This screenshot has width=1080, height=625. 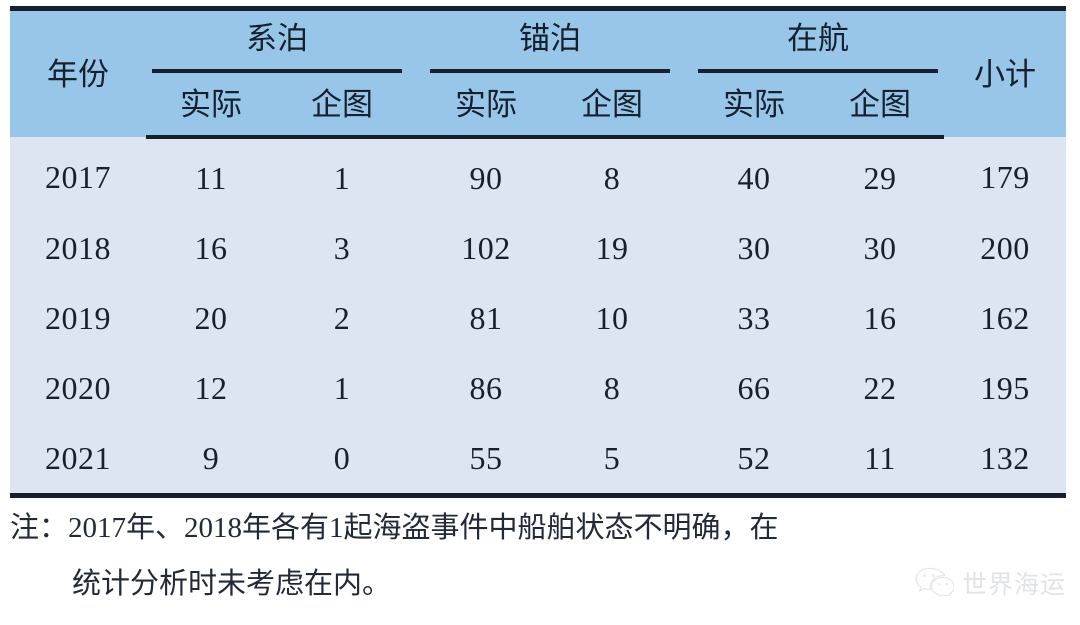 I want to click on cell-moored-actual: 9, so click(x=211, y=459).